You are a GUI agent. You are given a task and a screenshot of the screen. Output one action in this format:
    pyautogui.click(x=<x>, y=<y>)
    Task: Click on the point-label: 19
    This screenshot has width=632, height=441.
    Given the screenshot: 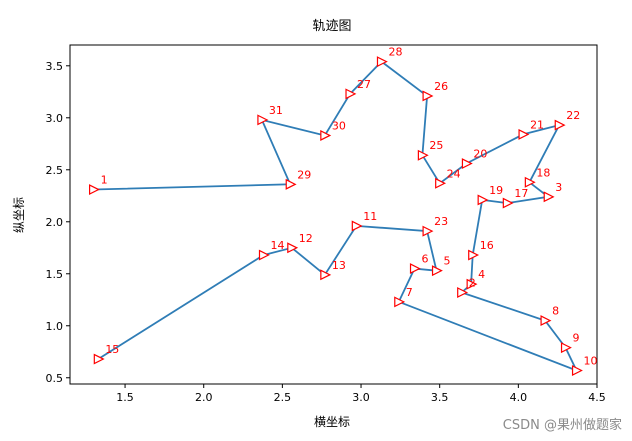 What is the action you would take?
    pyautogui.click(x=496, y=190)
    